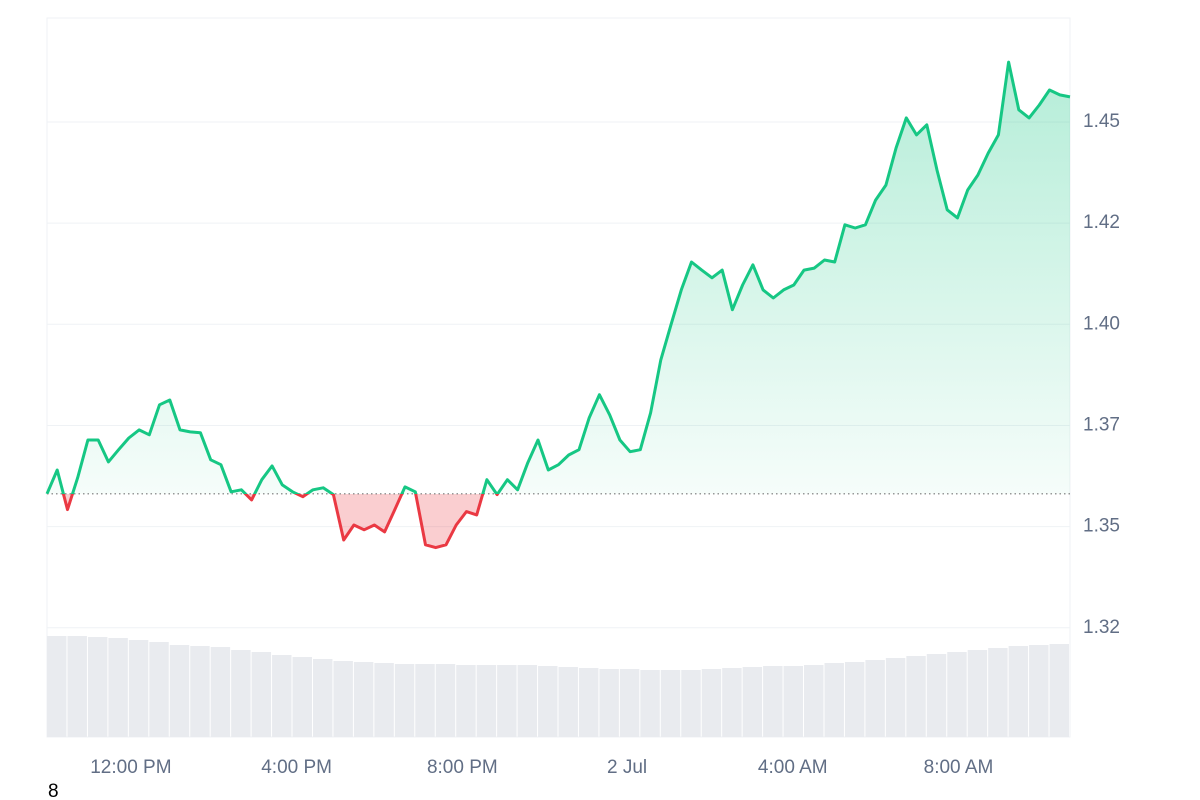  What do you see at coordinates (130, 767) in the screenshot?
I see `x-tick-label: 12:00 PM` at bounding box center [130, 767].